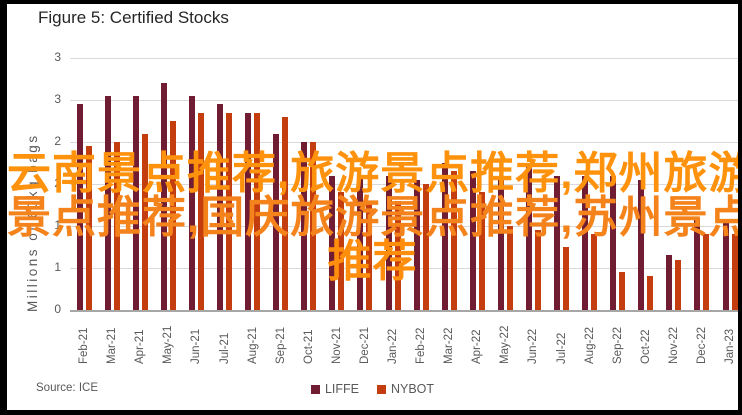  What do you see at coordinates (224, 348) in the screenshot?
I see `x-tick-label: Jul-21` at bounding box center [224, 348].